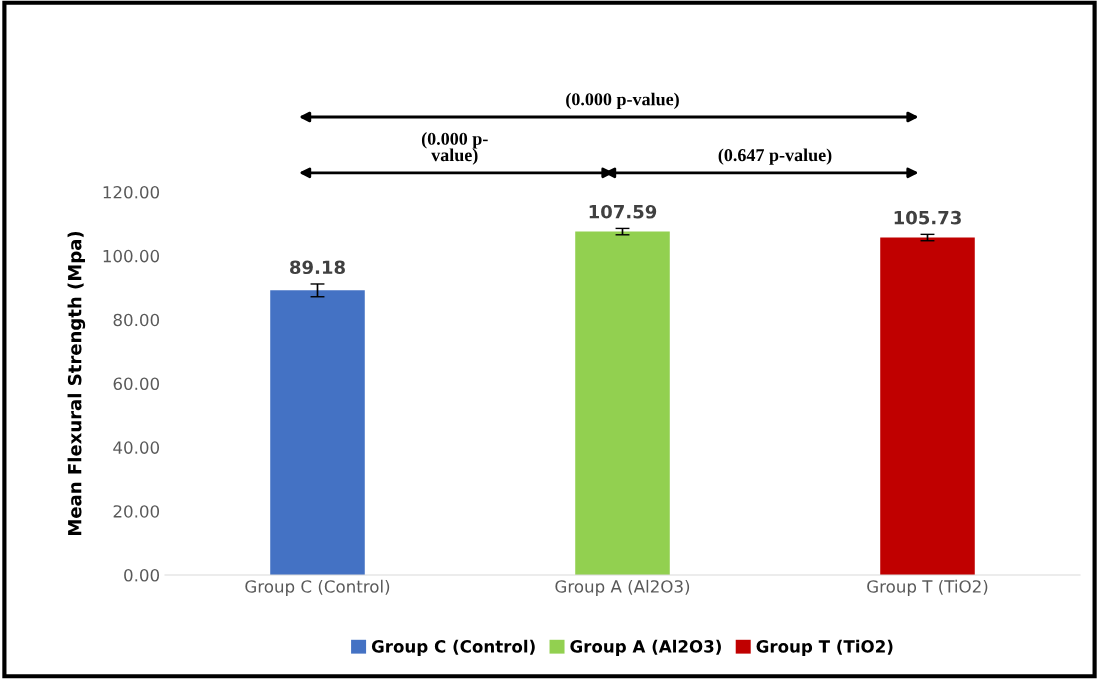 The height and width of the screenshot is (679, 1099). What do you see at coordinates (645, 647) in the screenshot?
I see `legend-label: Group A (Al2O3)` at bounding box center [645, 647].